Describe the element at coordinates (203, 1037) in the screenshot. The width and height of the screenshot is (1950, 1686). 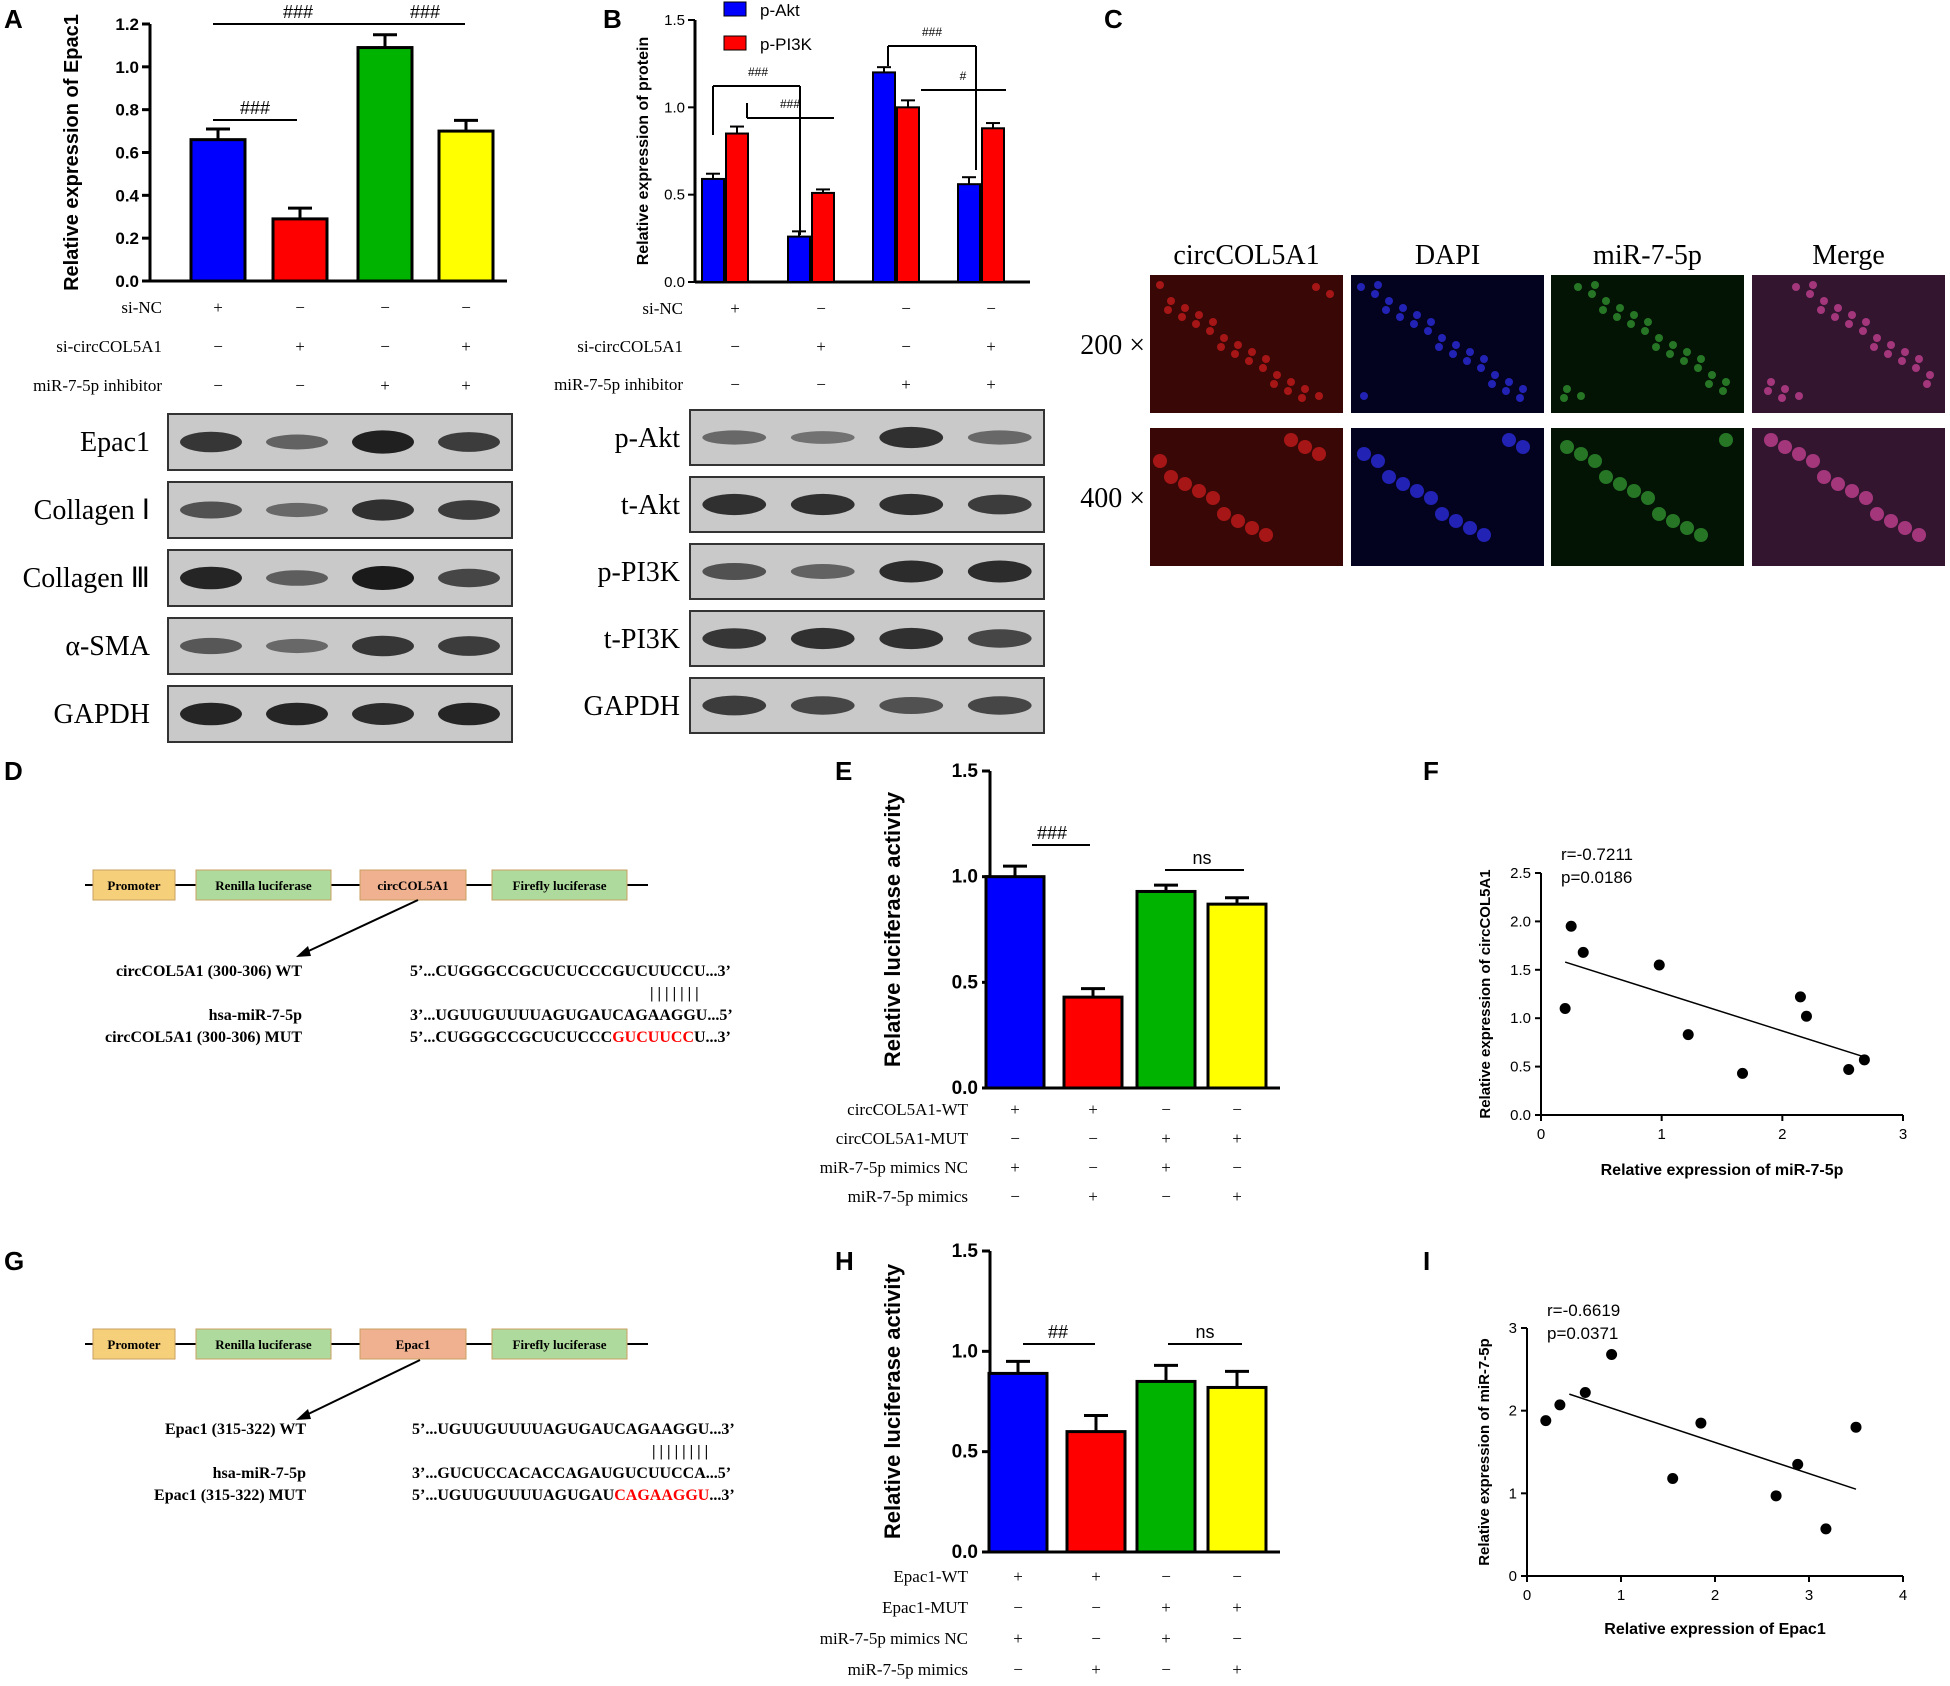
I see `sequence-label: circCOL5A1 (300-306) MUT` at that location.